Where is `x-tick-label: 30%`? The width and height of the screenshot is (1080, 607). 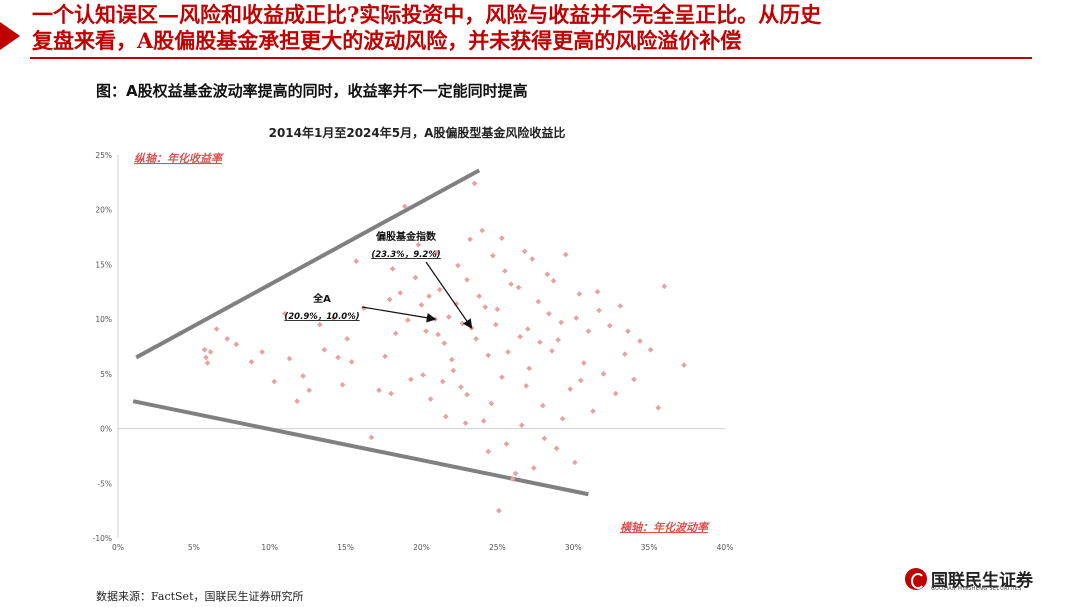 x-tick-label: 30% is located at coordinates (573, 547).